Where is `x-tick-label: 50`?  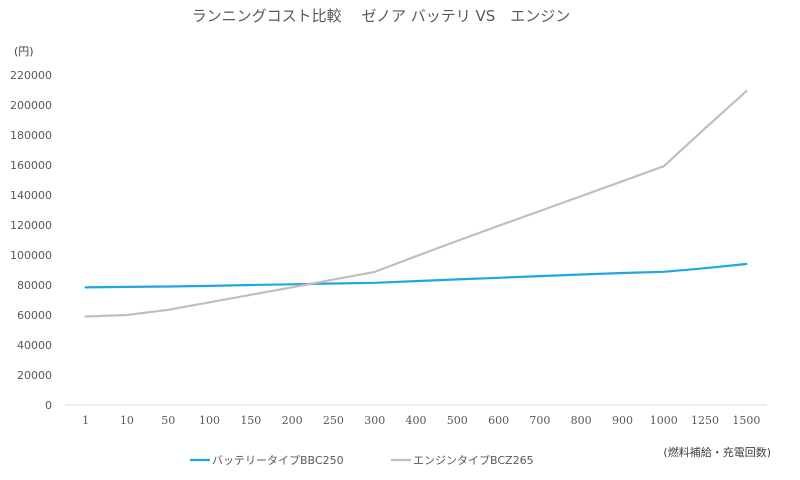 x-tick-label: 50 is located at coordinates (168, 420).